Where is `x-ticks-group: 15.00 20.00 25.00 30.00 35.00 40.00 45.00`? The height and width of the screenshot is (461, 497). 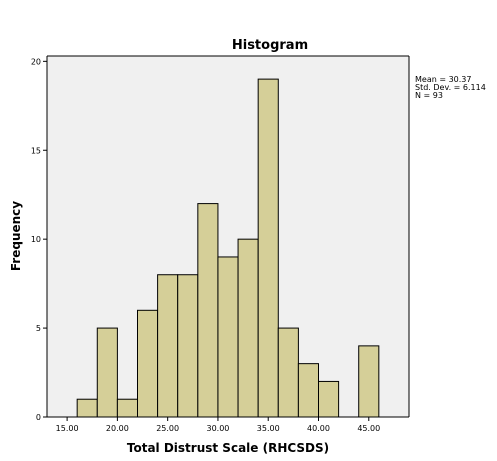
x-ticks-group: 15.00 20.00 25.00 30.00 35.00 40.00 45.00 is located at coordinates (218, 425).